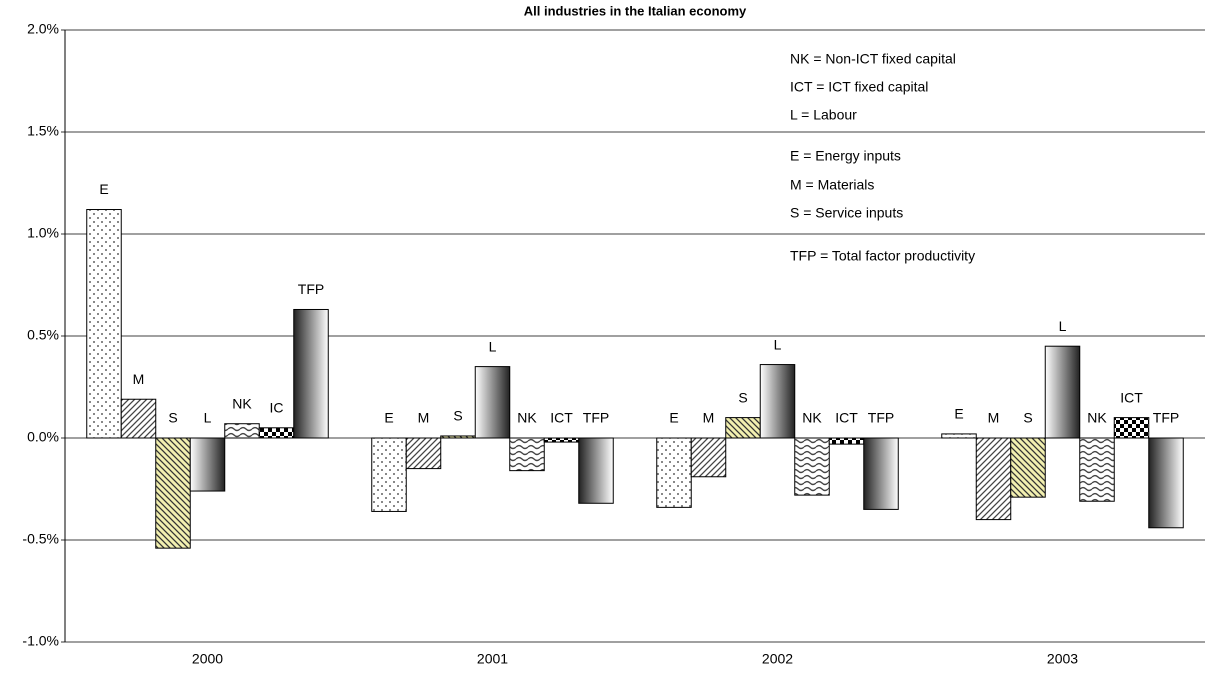  I want to click on y-tick-label: -0.5%, so click(40, 539).